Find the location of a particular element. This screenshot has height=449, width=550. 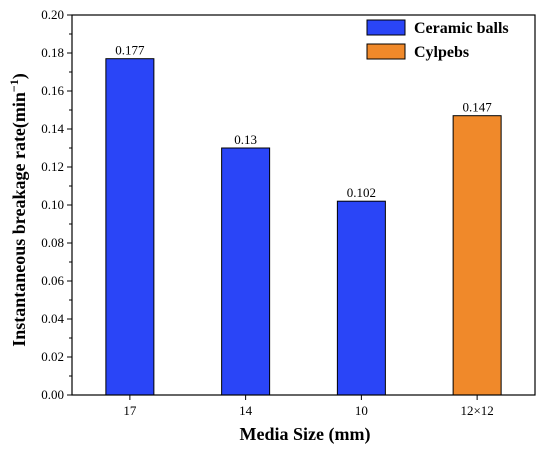

legend-label-cylpebs: Cylpebs is located at coordinates (441, 52).